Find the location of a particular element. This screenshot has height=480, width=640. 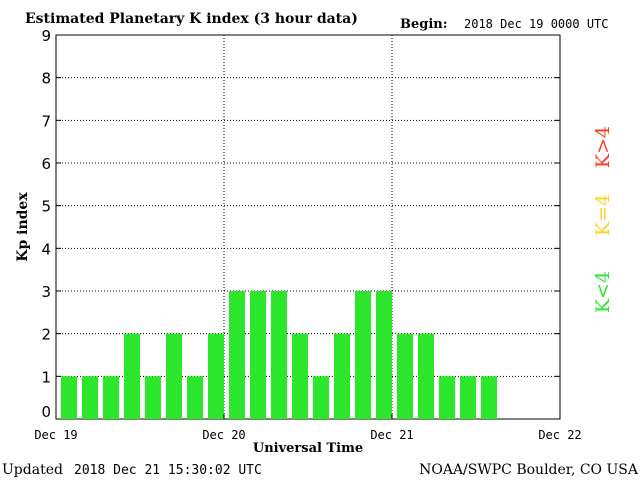

y-tick-label: 8 is located at coordinates (46, 79).